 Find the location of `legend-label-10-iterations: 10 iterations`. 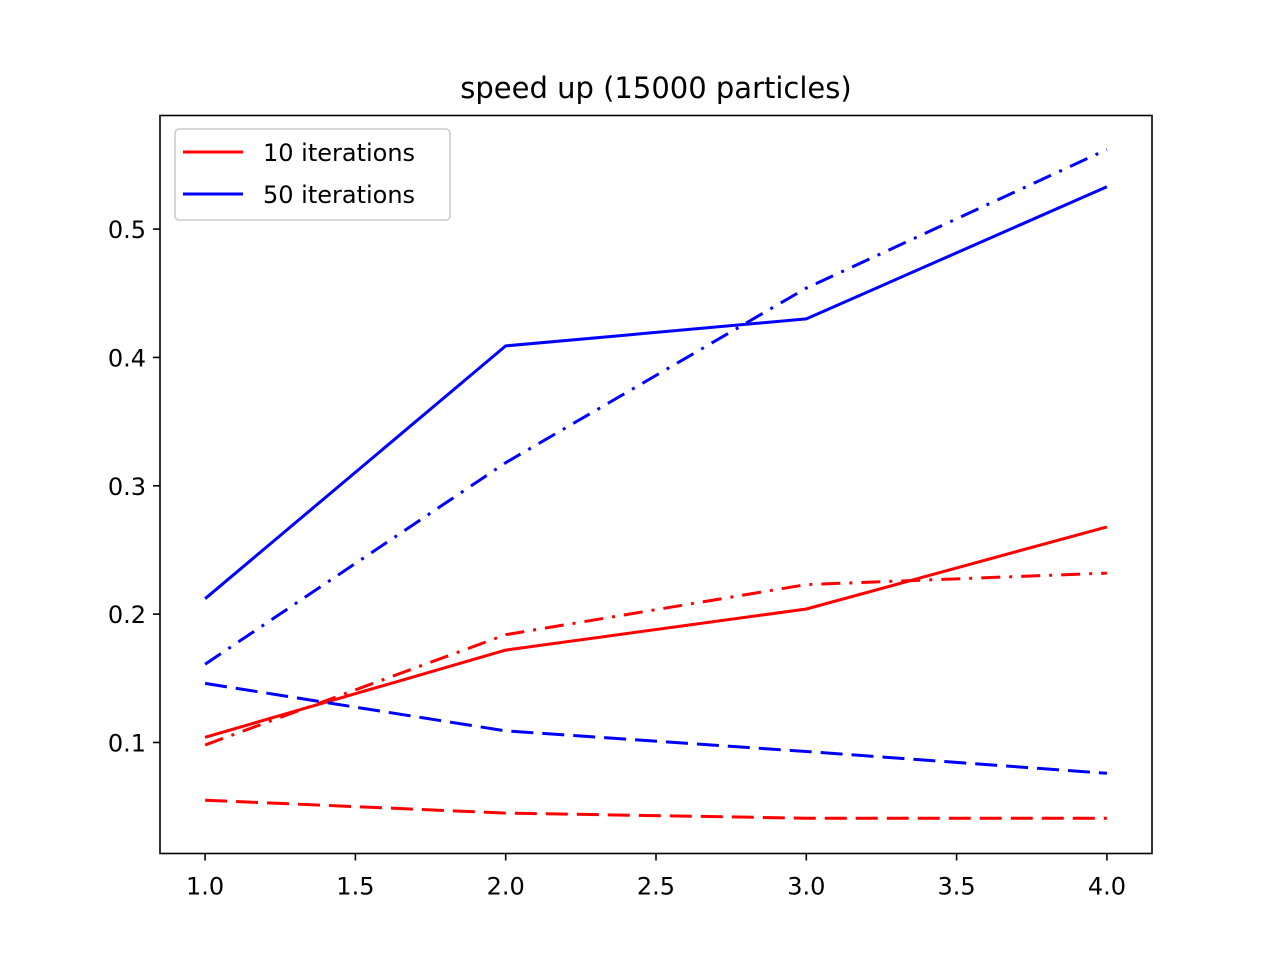

legend-label-10-iterations: 10 iterations is located at coordinates (339, 153).